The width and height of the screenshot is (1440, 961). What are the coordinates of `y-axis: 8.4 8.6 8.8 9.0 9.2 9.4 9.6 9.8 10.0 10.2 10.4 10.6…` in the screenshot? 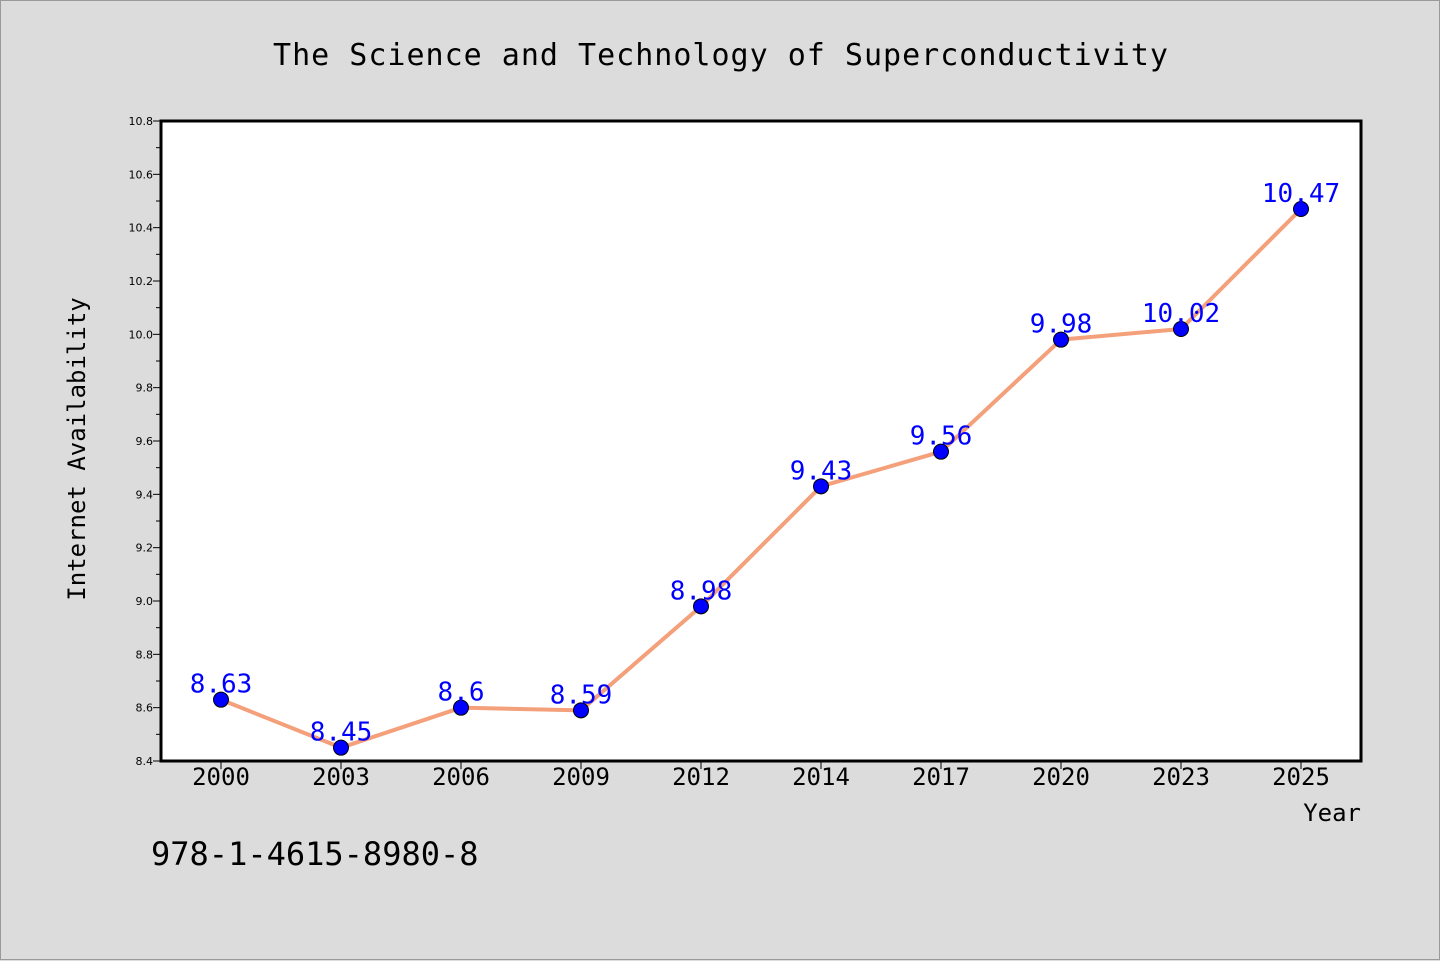 It's located at (145, 441).